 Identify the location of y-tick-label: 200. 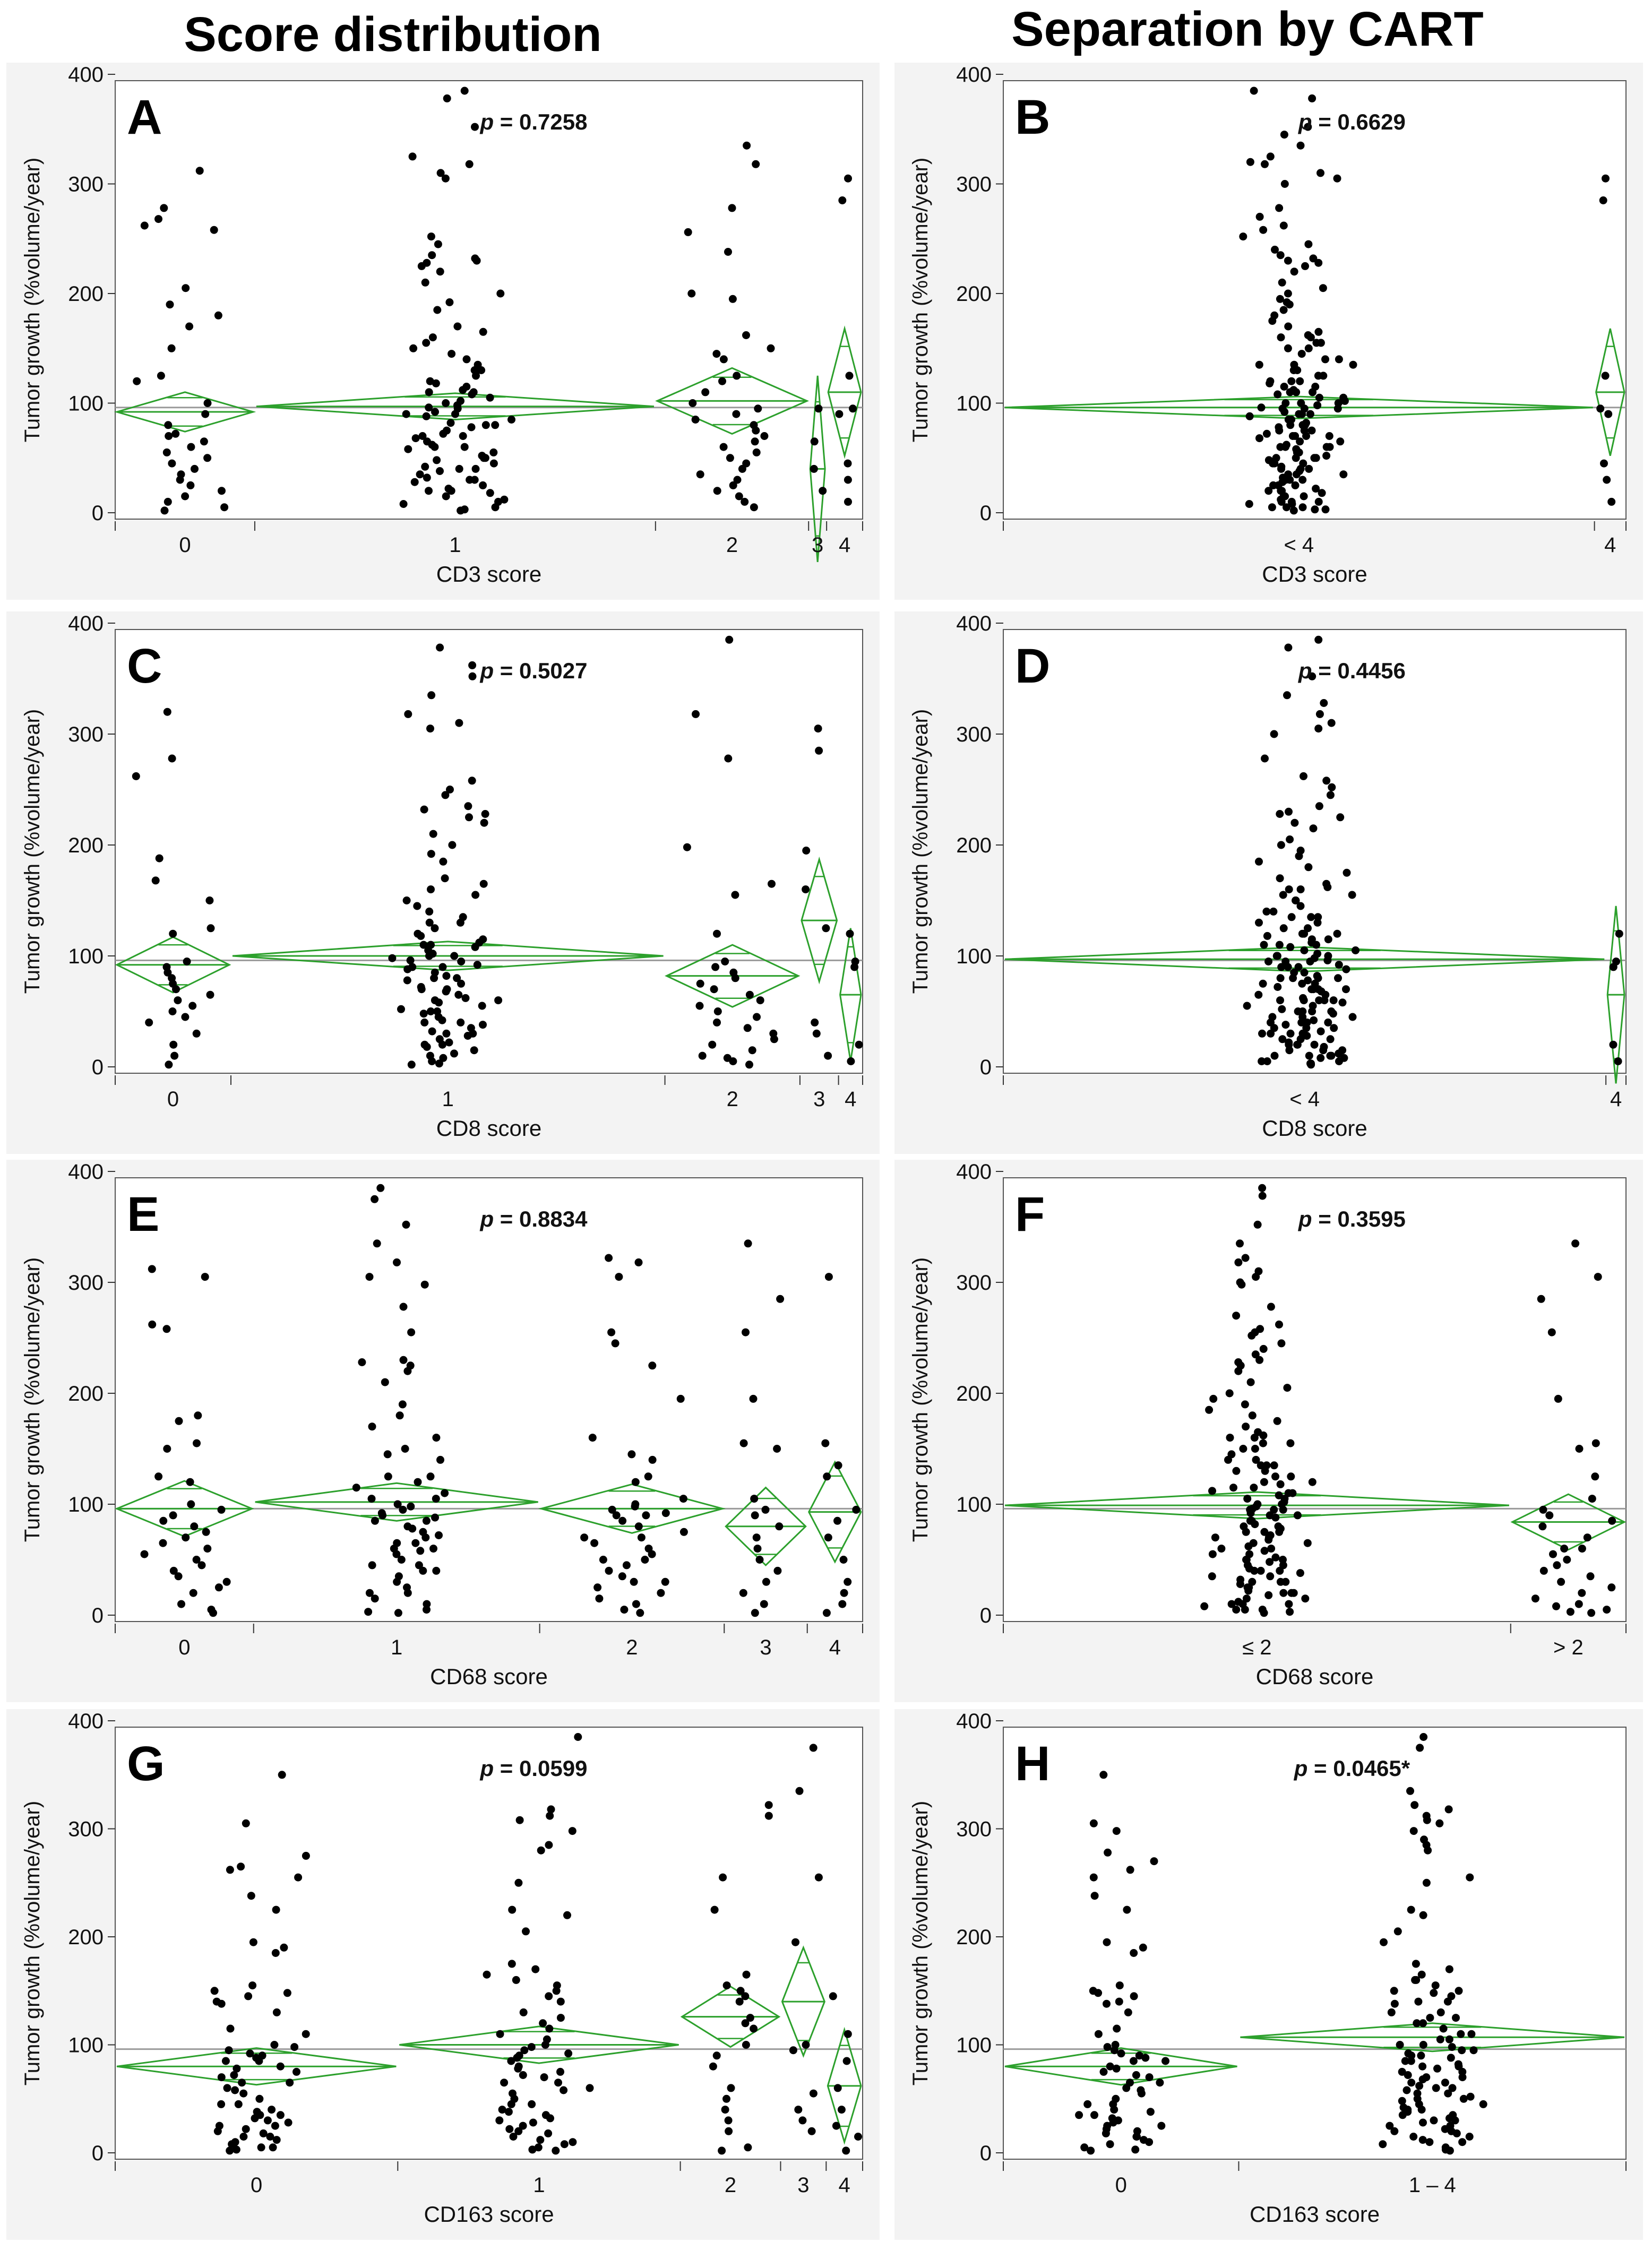
(974, 1393).